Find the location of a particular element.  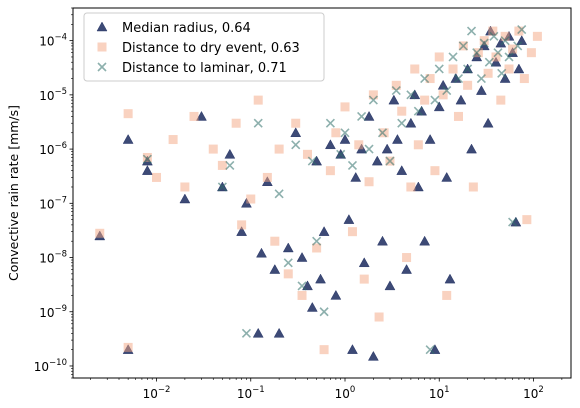

legend-box is located at coordinates (204, 47).